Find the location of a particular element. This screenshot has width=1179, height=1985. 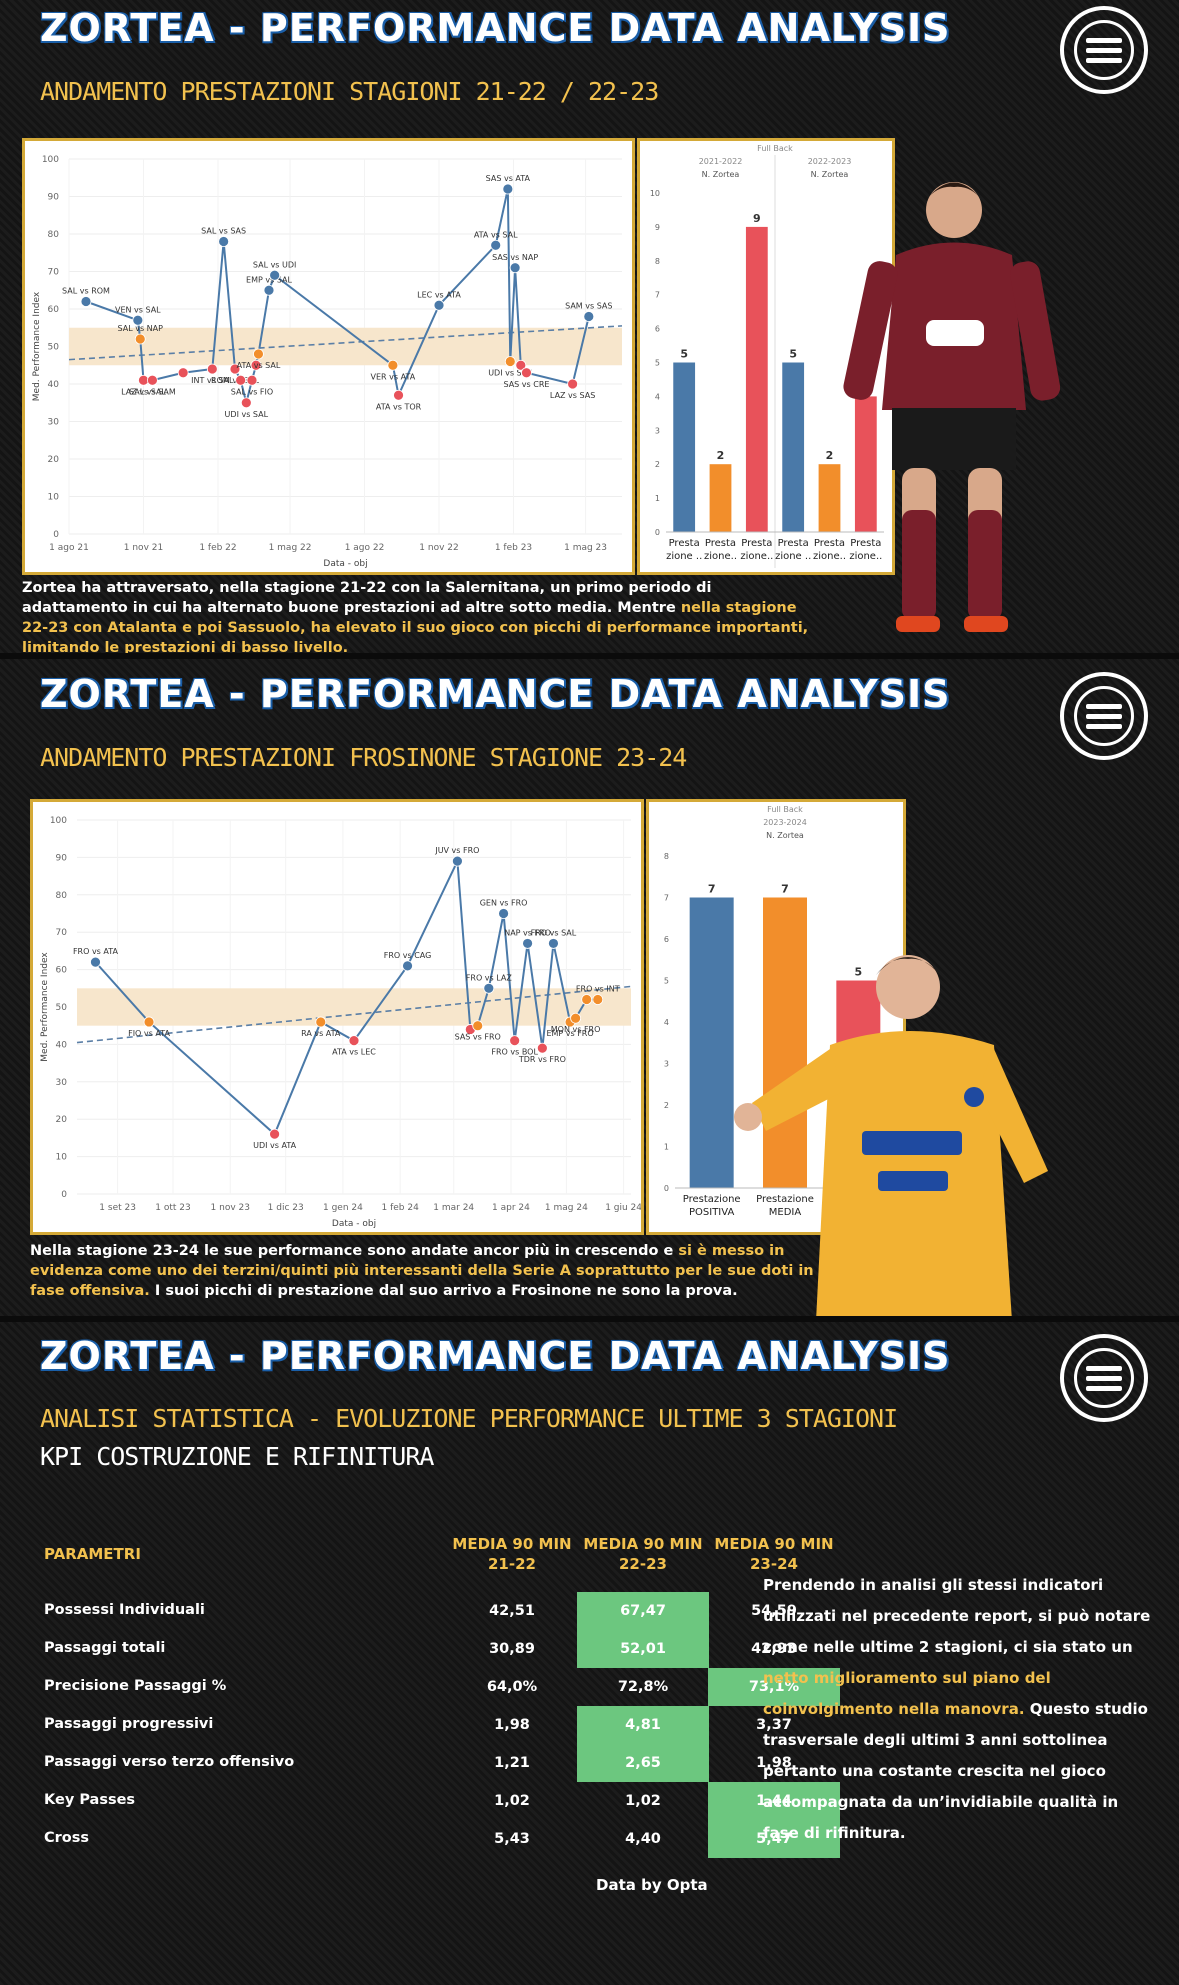

x-tick-label: 1 nov 22 is located at coordinates (438, 548).